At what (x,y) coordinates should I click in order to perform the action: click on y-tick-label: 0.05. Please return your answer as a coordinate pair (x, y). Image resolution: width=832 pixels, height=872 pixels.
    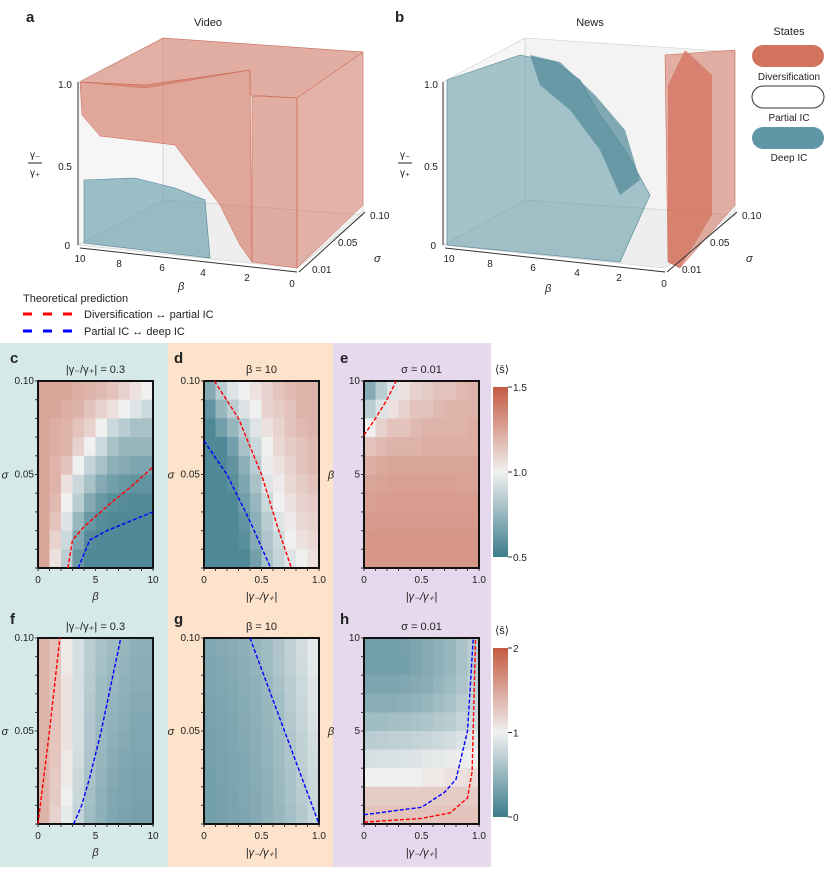
    Looking at the image, I should click on (191, 731).